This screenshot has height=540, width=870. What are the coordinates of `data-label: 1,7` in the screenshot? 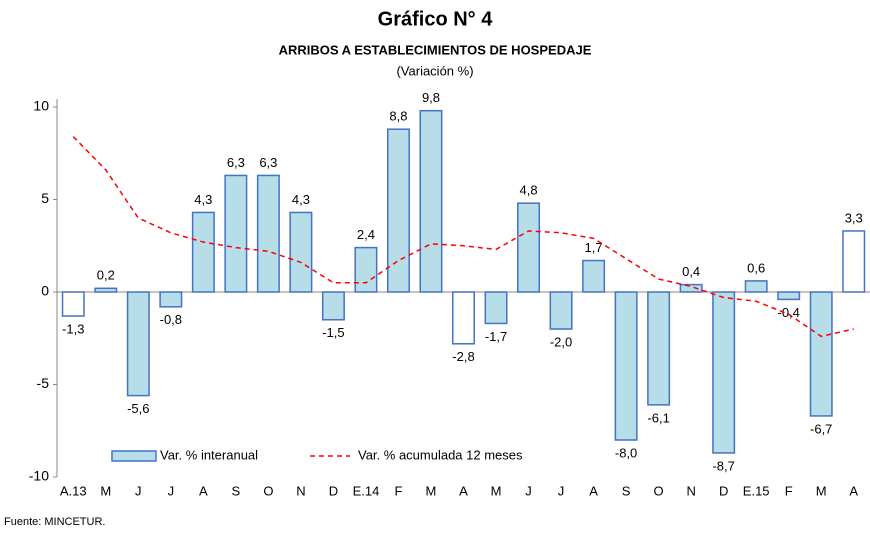 It's located at (594, 247).